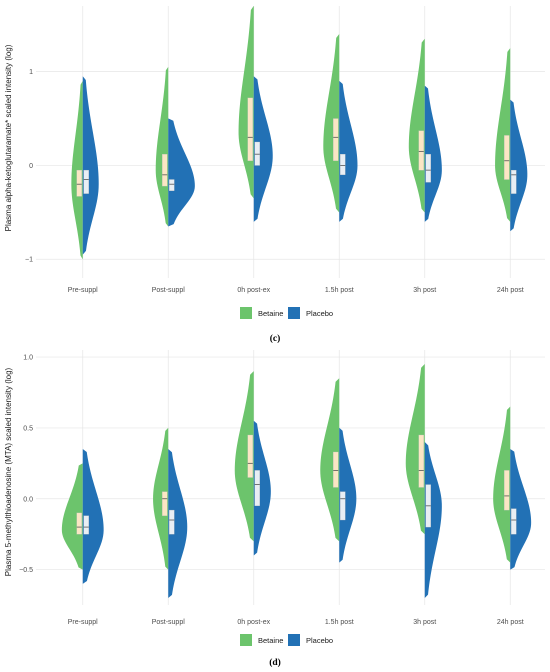 Image resolution: width=550 pixels, height=672 pixels. What do you see at coordinates (28, 358) in the screenshot?
I see `y-tick-label: 1.0` at bounding box center [28, 358].